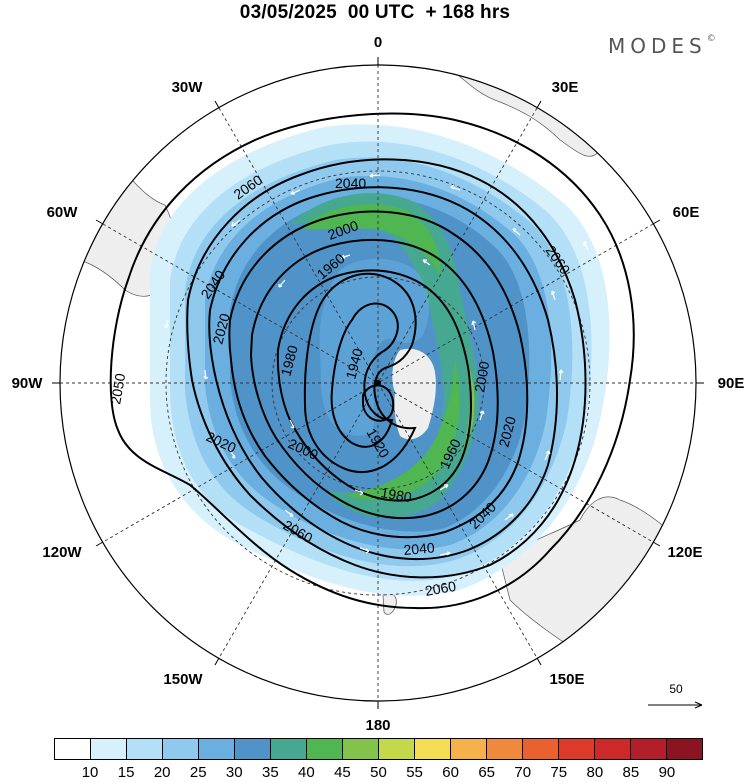 Image resolution: width=750 pixels, height=782 pixels. Describe the element at coordinates (378, 772) in the screenshot. I see `colorbar-tick-label: 50` at that location.